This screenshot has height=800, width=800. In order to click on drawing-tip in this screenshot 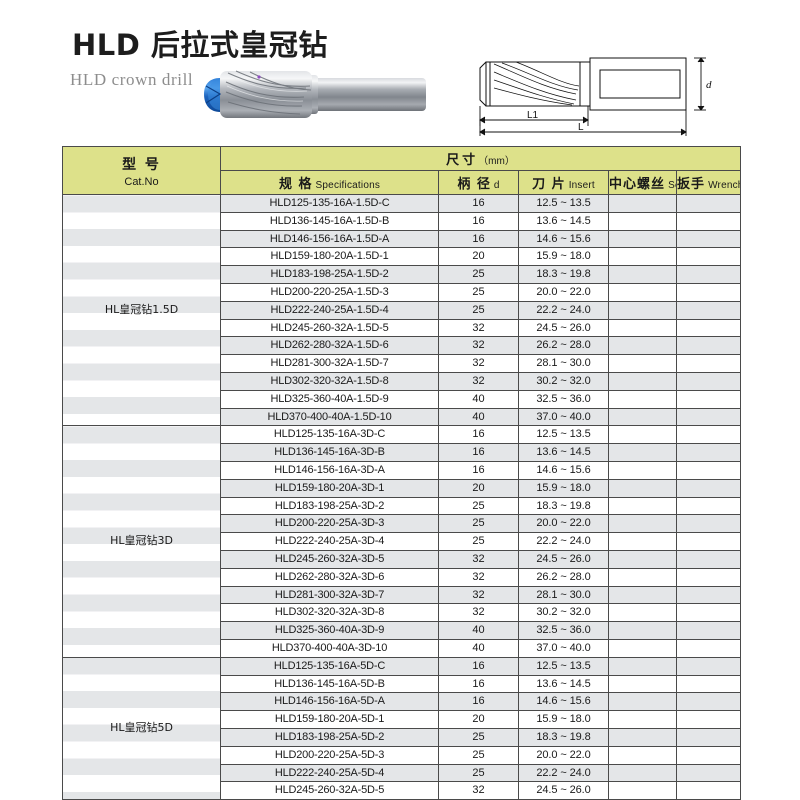, I will do `click(483, 84)`.